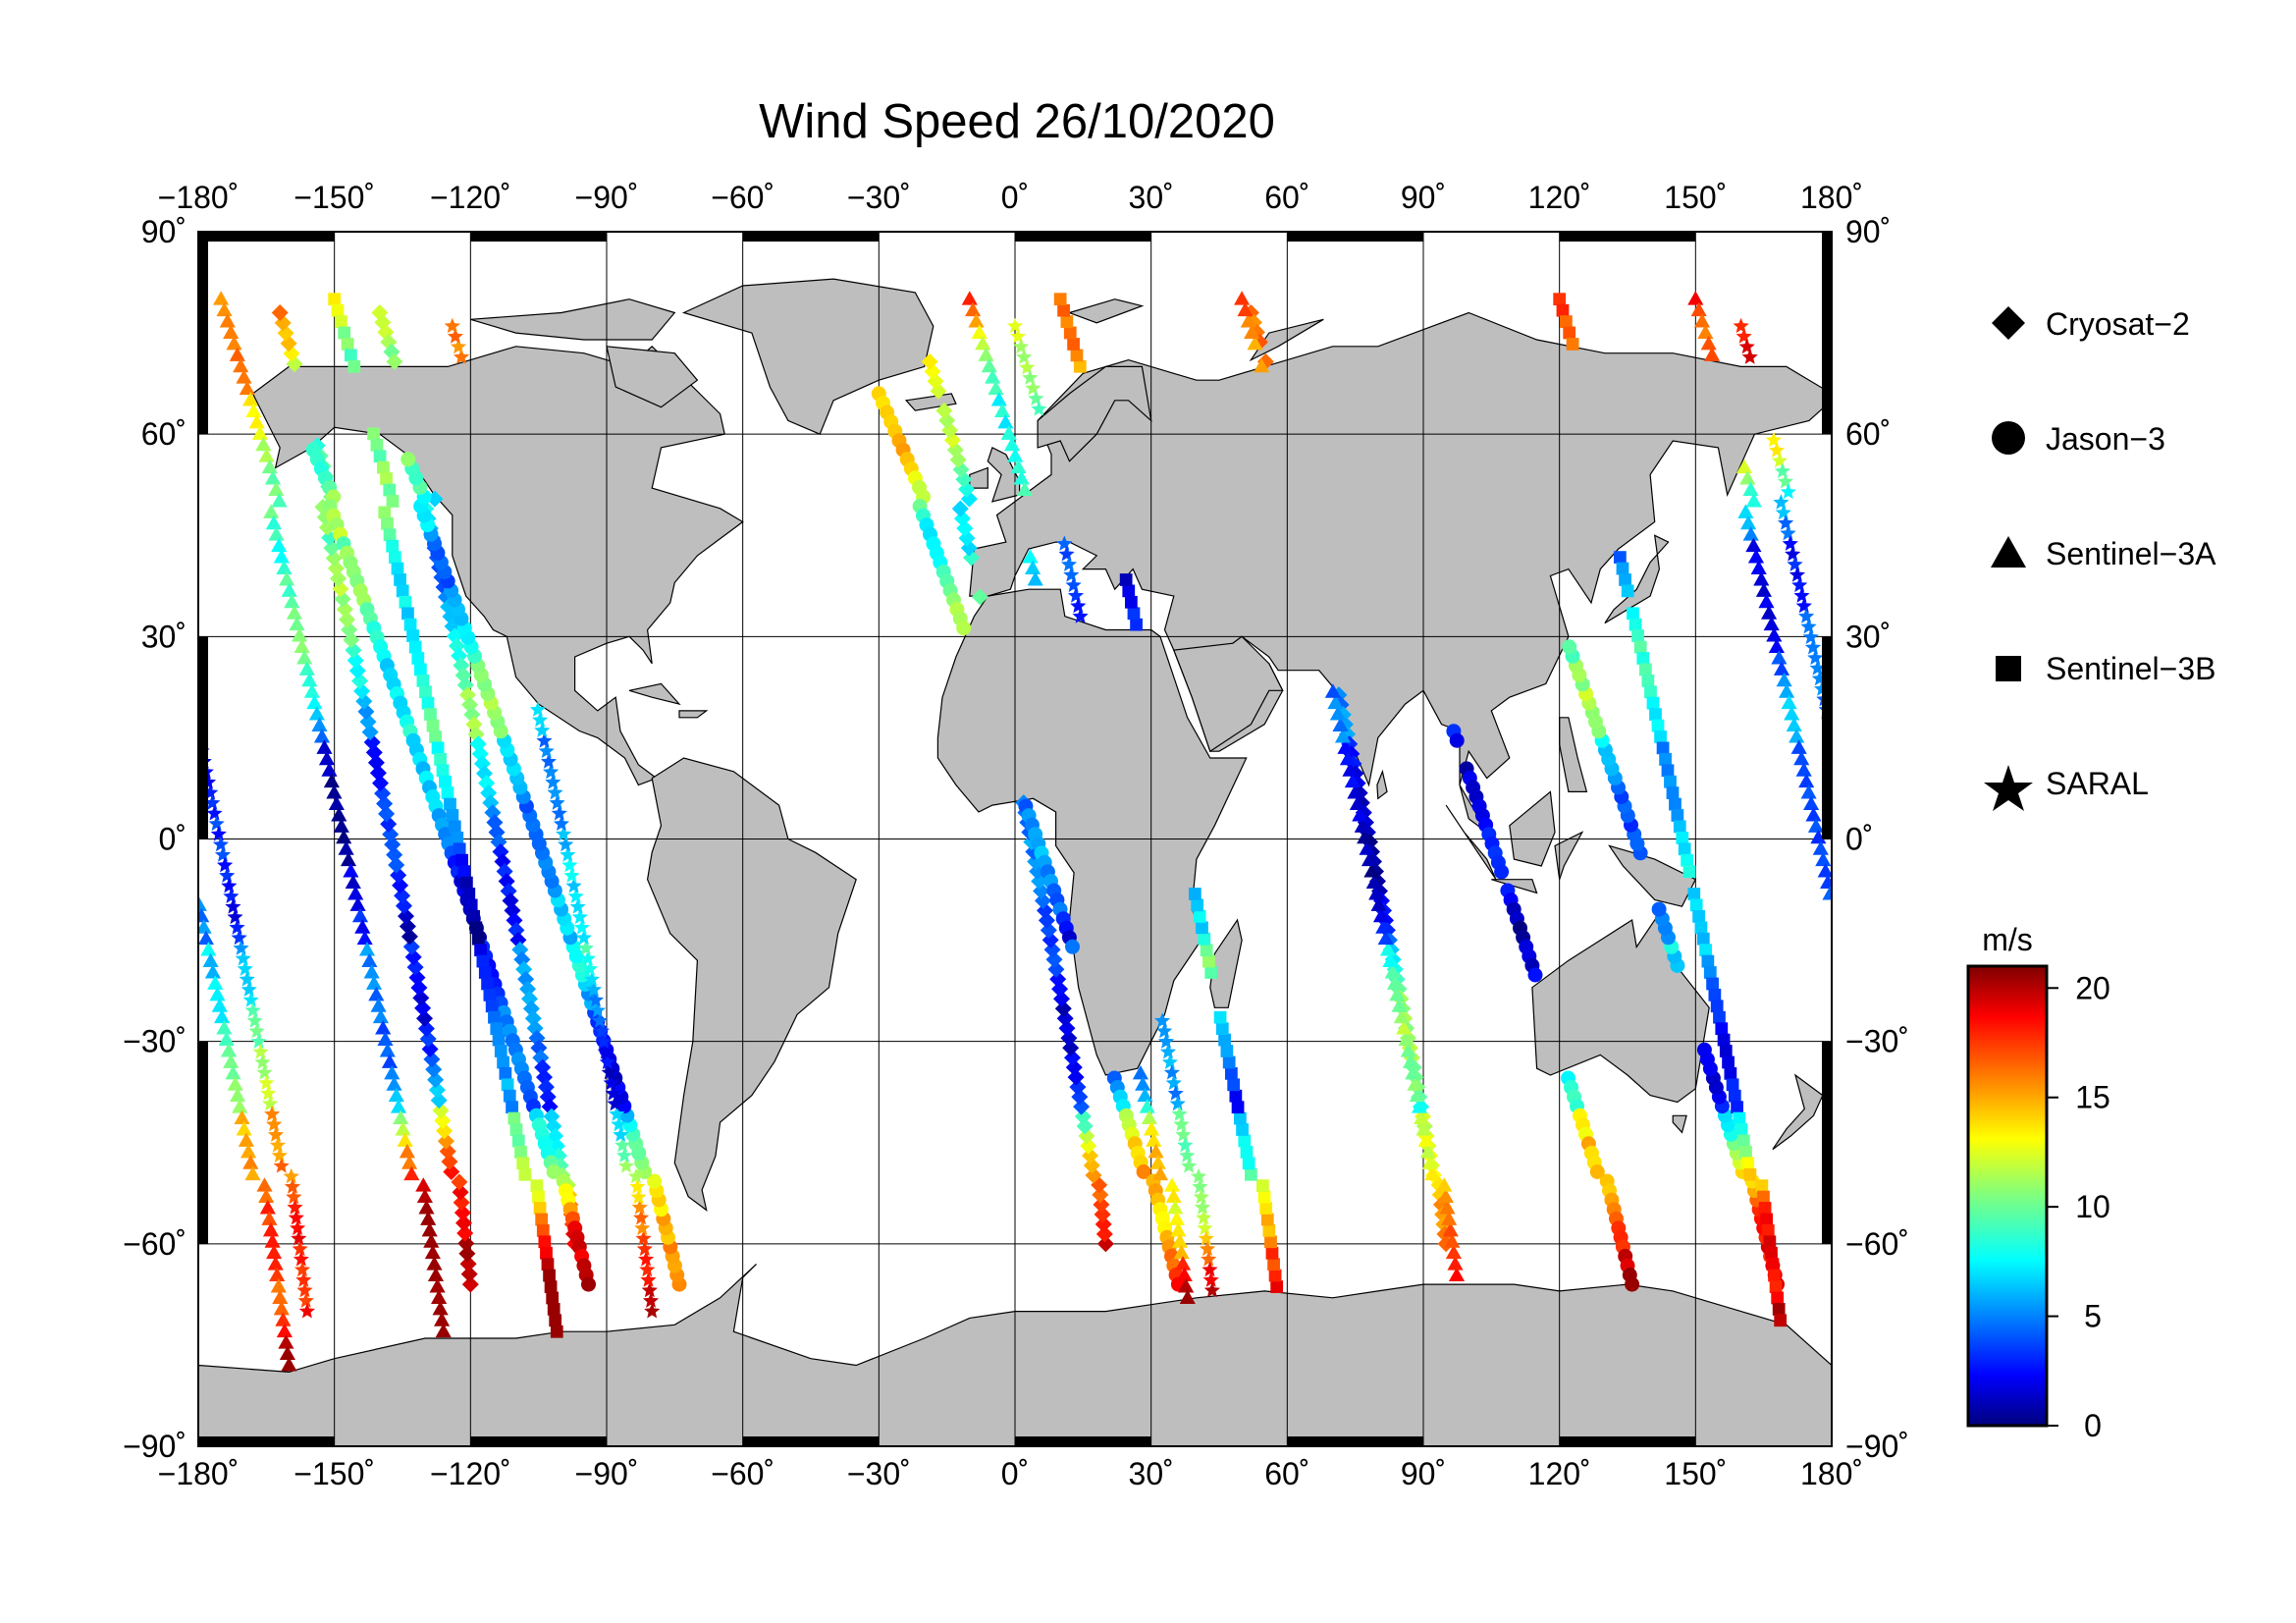 This screenshot has width=2296, height=1623. Describe the element at coordinates (2007, 1196) in the screenshot. I see `colorbar-gradient` at that location.